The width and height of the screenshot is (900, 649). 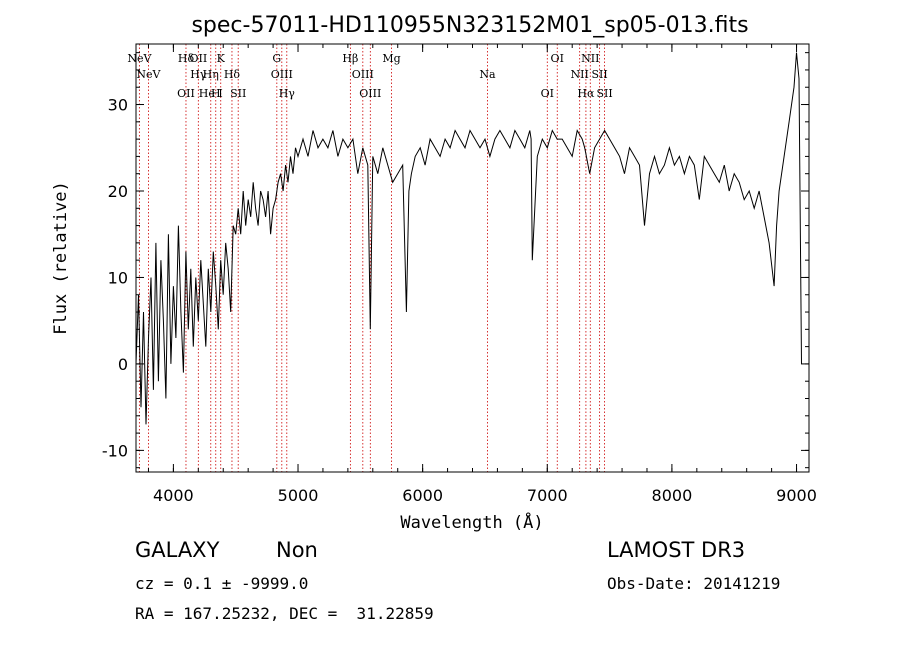 What do you see at coordinates (61, 258) in the screenshot?
I see `y-axis-label: Flux (relative)` at bounding box center [61, 258].